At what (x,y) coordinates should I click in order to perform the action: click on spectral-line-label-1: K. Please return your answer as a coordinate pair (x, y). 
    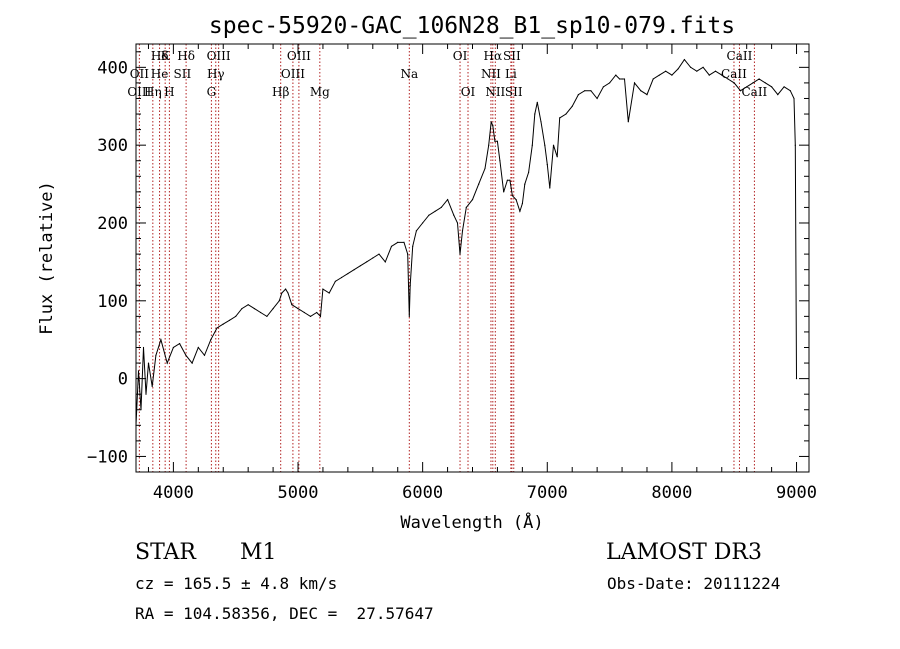
    Looking at the image, I should click on (166, 56).